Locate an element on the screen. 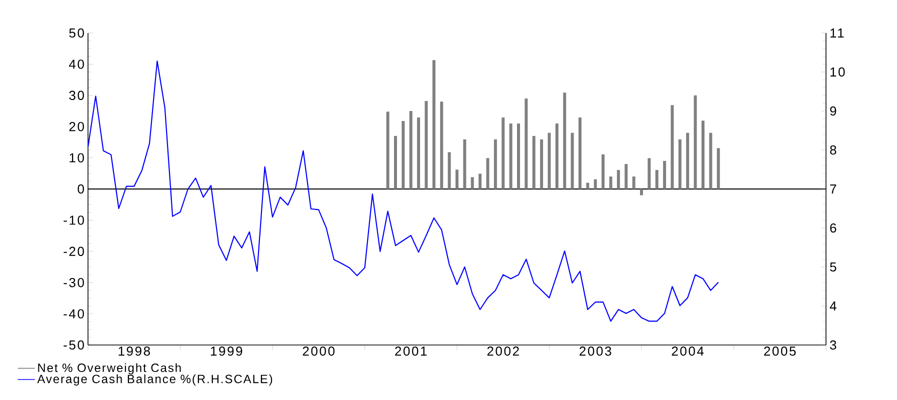 This screenshot has width=897, height=400. x-tick-label: 2001 is located at coordinates (411, 351).